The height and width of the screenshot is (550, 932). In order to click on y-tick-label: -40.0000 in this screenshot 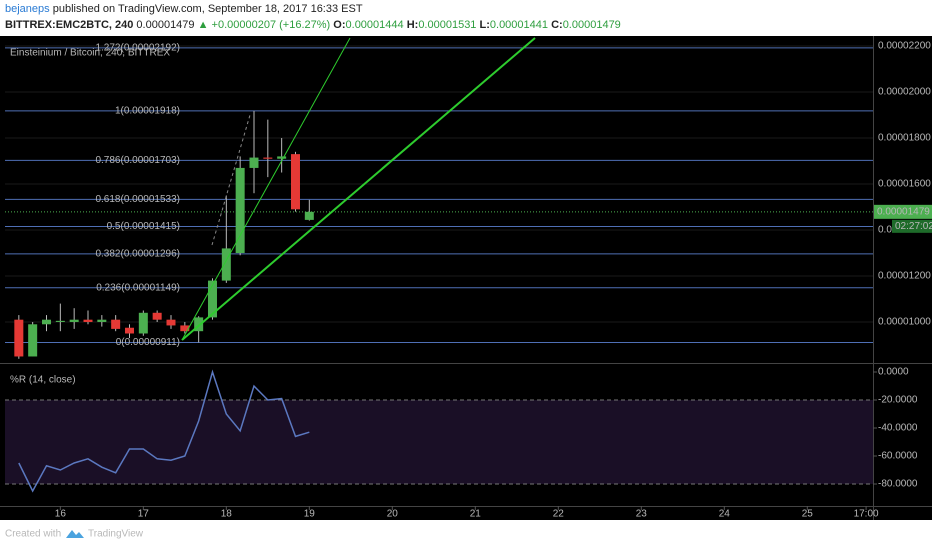, I will do `click(898, 428)`.